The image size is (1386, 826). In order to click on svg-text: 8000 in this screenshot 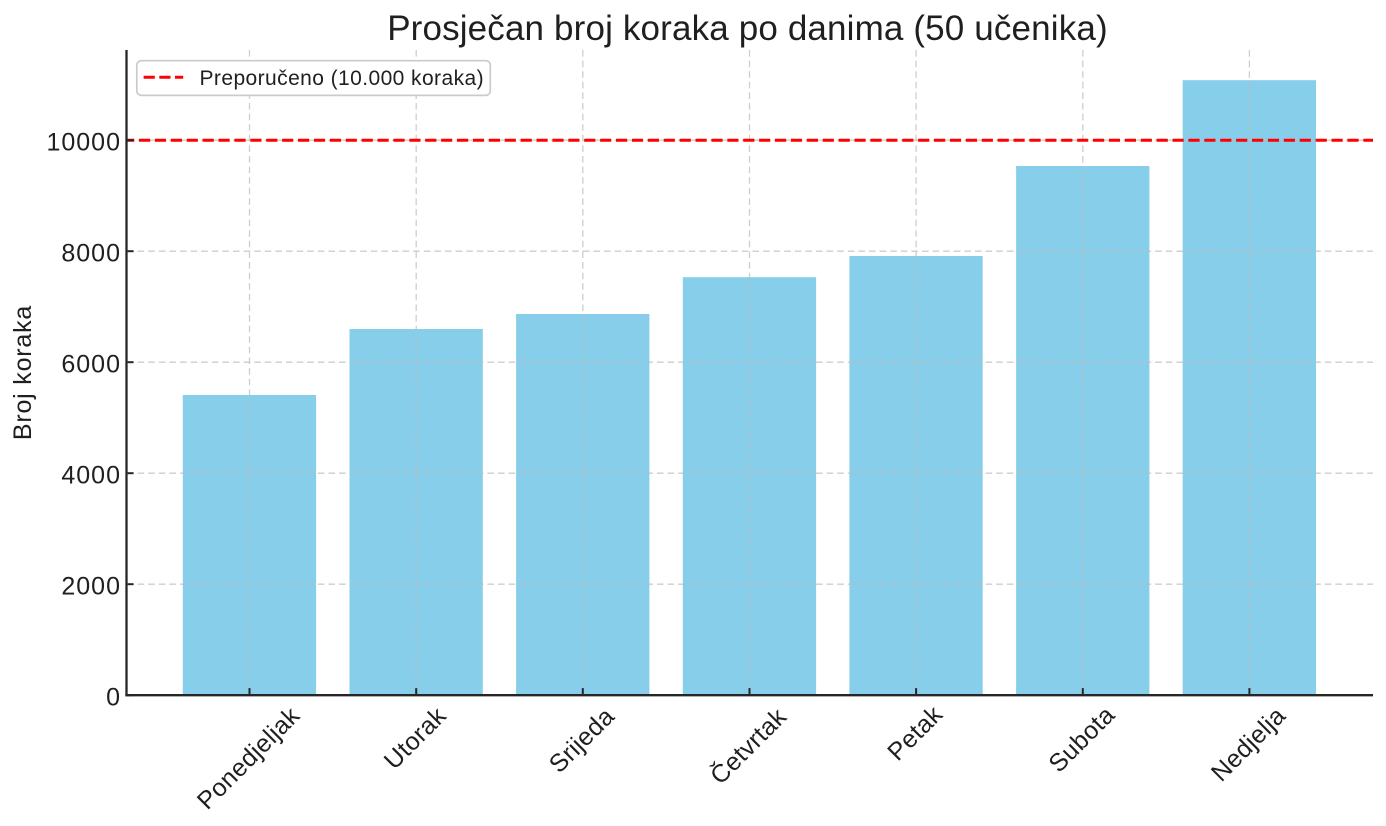, I will do `click(91, 254)`.